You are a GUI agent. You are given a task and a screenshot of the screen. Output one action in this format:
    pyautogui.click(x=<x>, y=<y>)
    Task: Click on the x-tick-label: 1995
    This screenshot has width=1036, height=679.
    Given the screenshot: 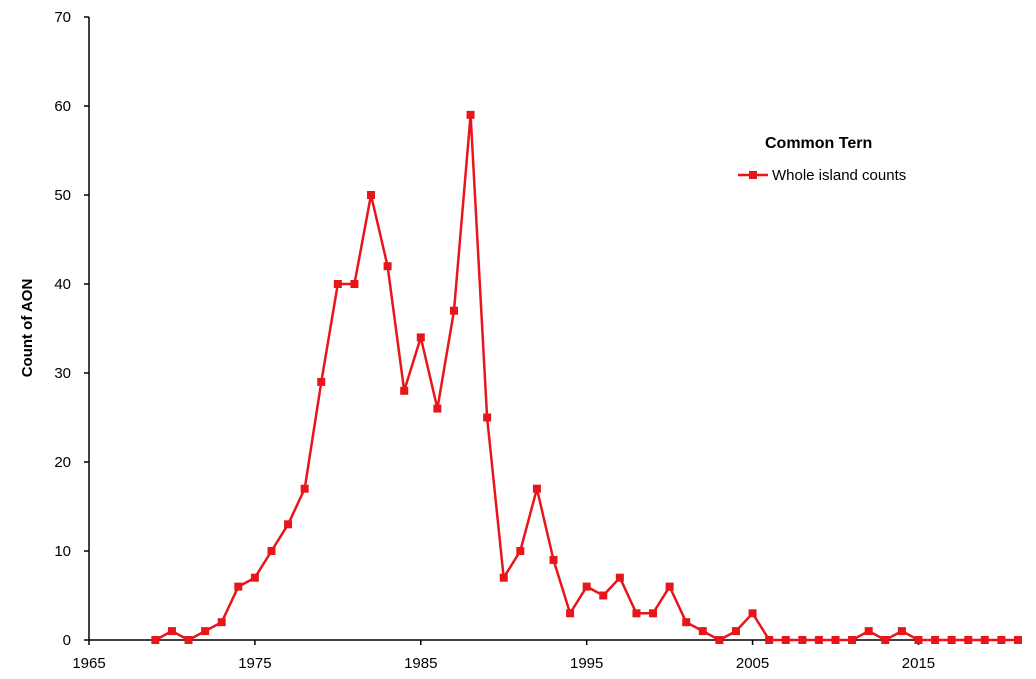 What is the action you would take?
    pyautogui.click(x=586, y=663)
    